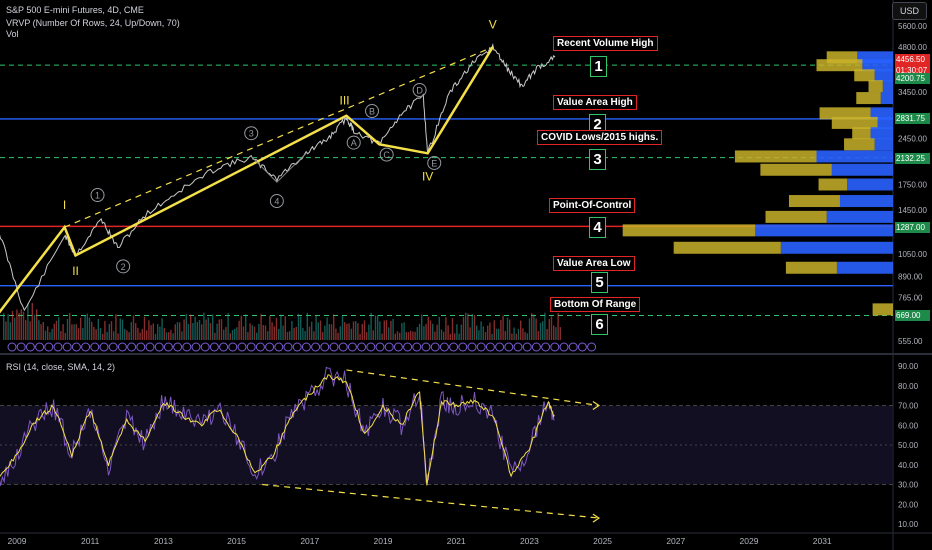 This screenshot has width=932, height=550. Describe the element at coordinates (309, 541) in the screenshot. I see `x-tick: 2017` at that location.